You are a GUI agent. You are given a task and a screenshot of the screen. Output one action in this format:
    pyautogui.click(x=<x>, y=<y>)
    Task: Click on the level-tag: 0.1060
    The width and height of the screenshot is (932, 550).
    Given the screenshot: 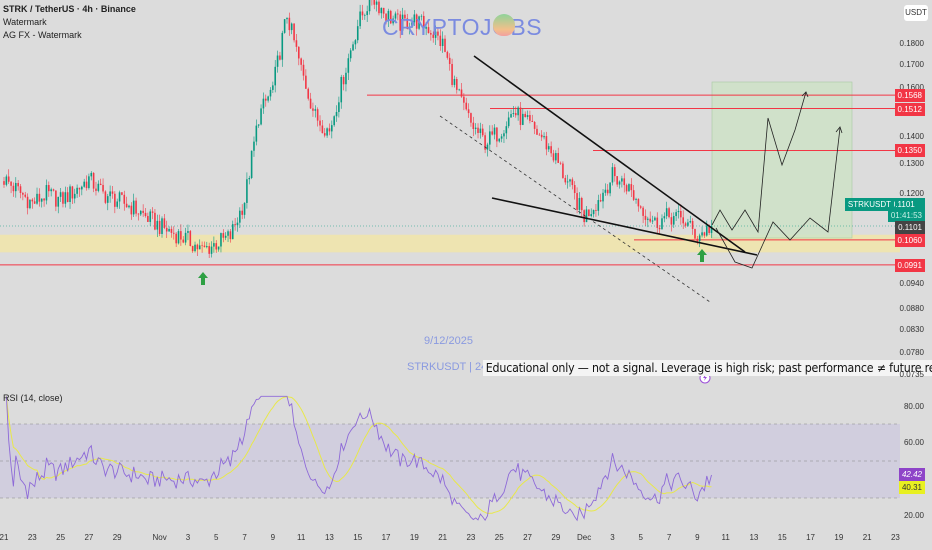 What is the action you would take?
    pyautogui.click(x=909, y=240)
    